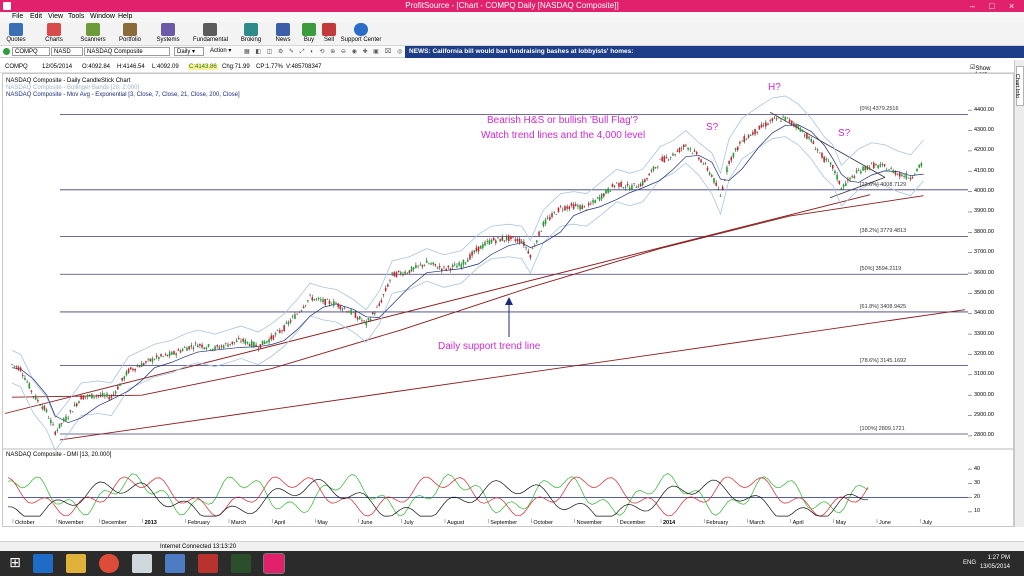 The image size is (1024, 576). I want to click on start-icon: ⊞, so click(15, 563).